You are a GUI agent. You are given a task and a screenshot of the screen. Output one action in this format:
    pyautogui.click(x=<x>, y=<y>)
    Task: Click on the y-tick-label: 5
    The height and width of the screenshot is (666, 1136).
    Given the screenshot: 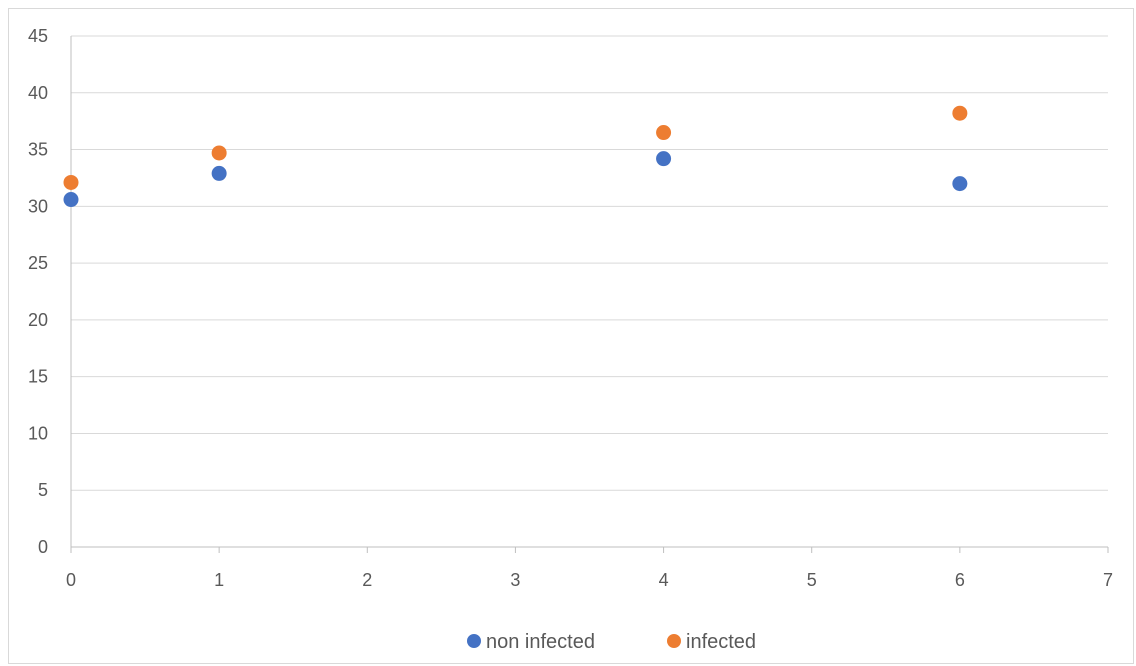 What is the action you would take?
    pyautogui.click(x=43, y=490)
    